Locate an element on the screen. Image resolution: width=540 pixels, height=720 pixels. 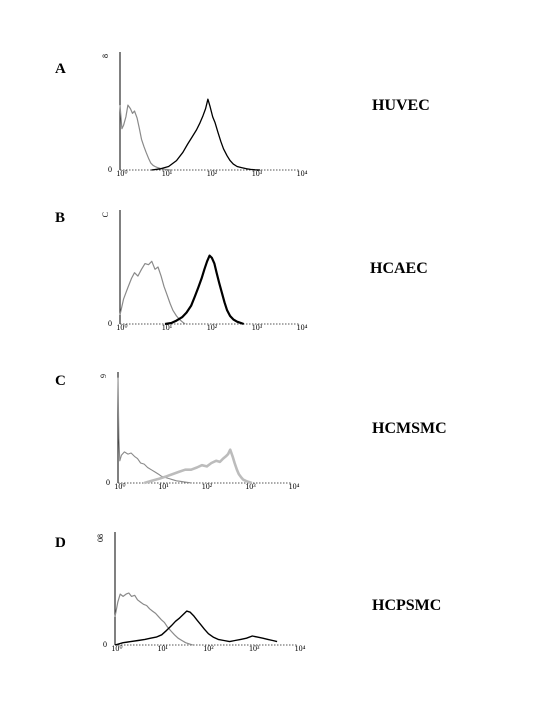
panel-letter: A is located at coordinates (60, 69).